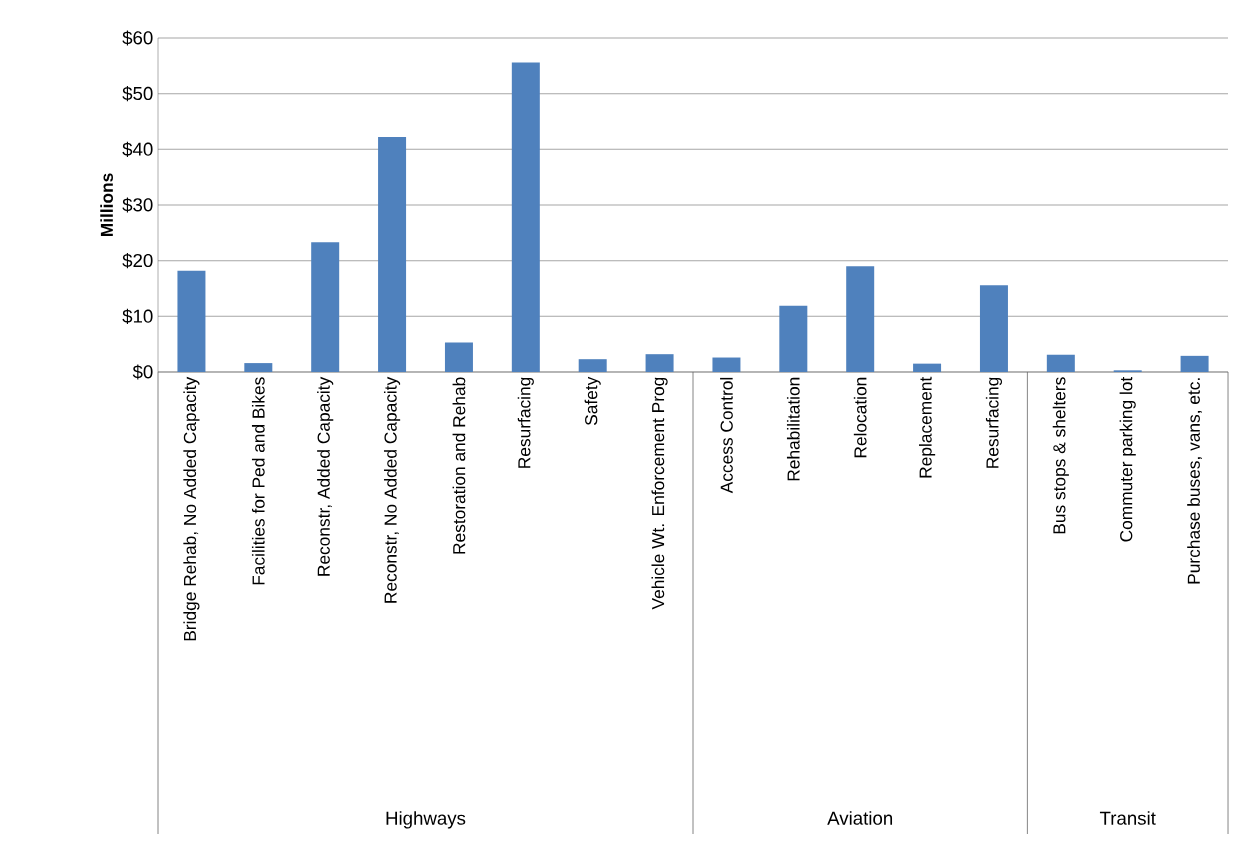 This screenshot has height=842, width=1251. What do you see at coordinates (137, 149) in the screenshot?
I see `y-tick-label: $40` at bounding box center [137, 149].